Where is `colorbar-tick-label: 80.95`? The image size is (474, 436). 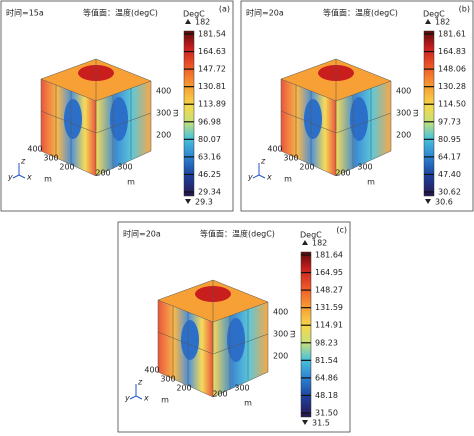 colorbar-tick-label: 80.95 is located at coordinates (449, 139).